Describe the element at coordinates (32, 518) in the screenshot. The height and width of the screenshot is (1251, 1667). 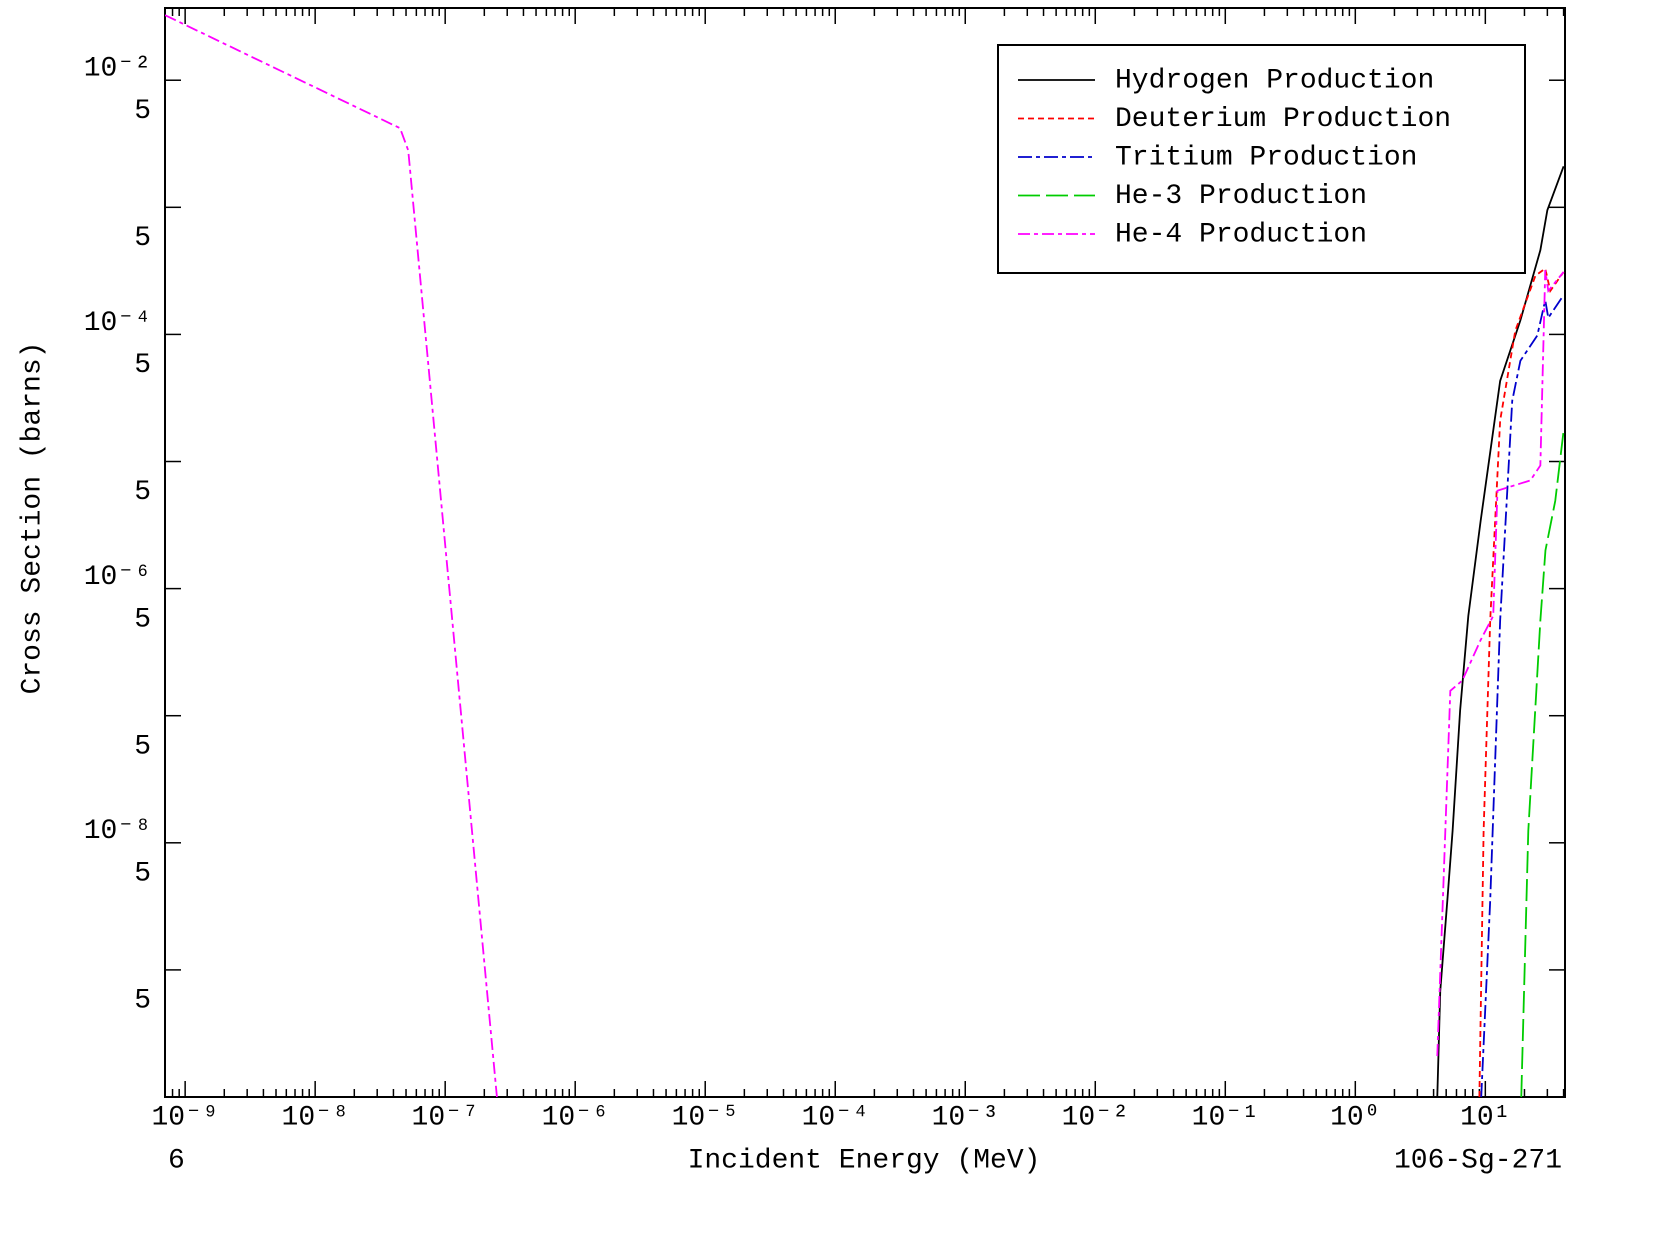
I see `y-axis-label: Cross Section (barns)` at that location.